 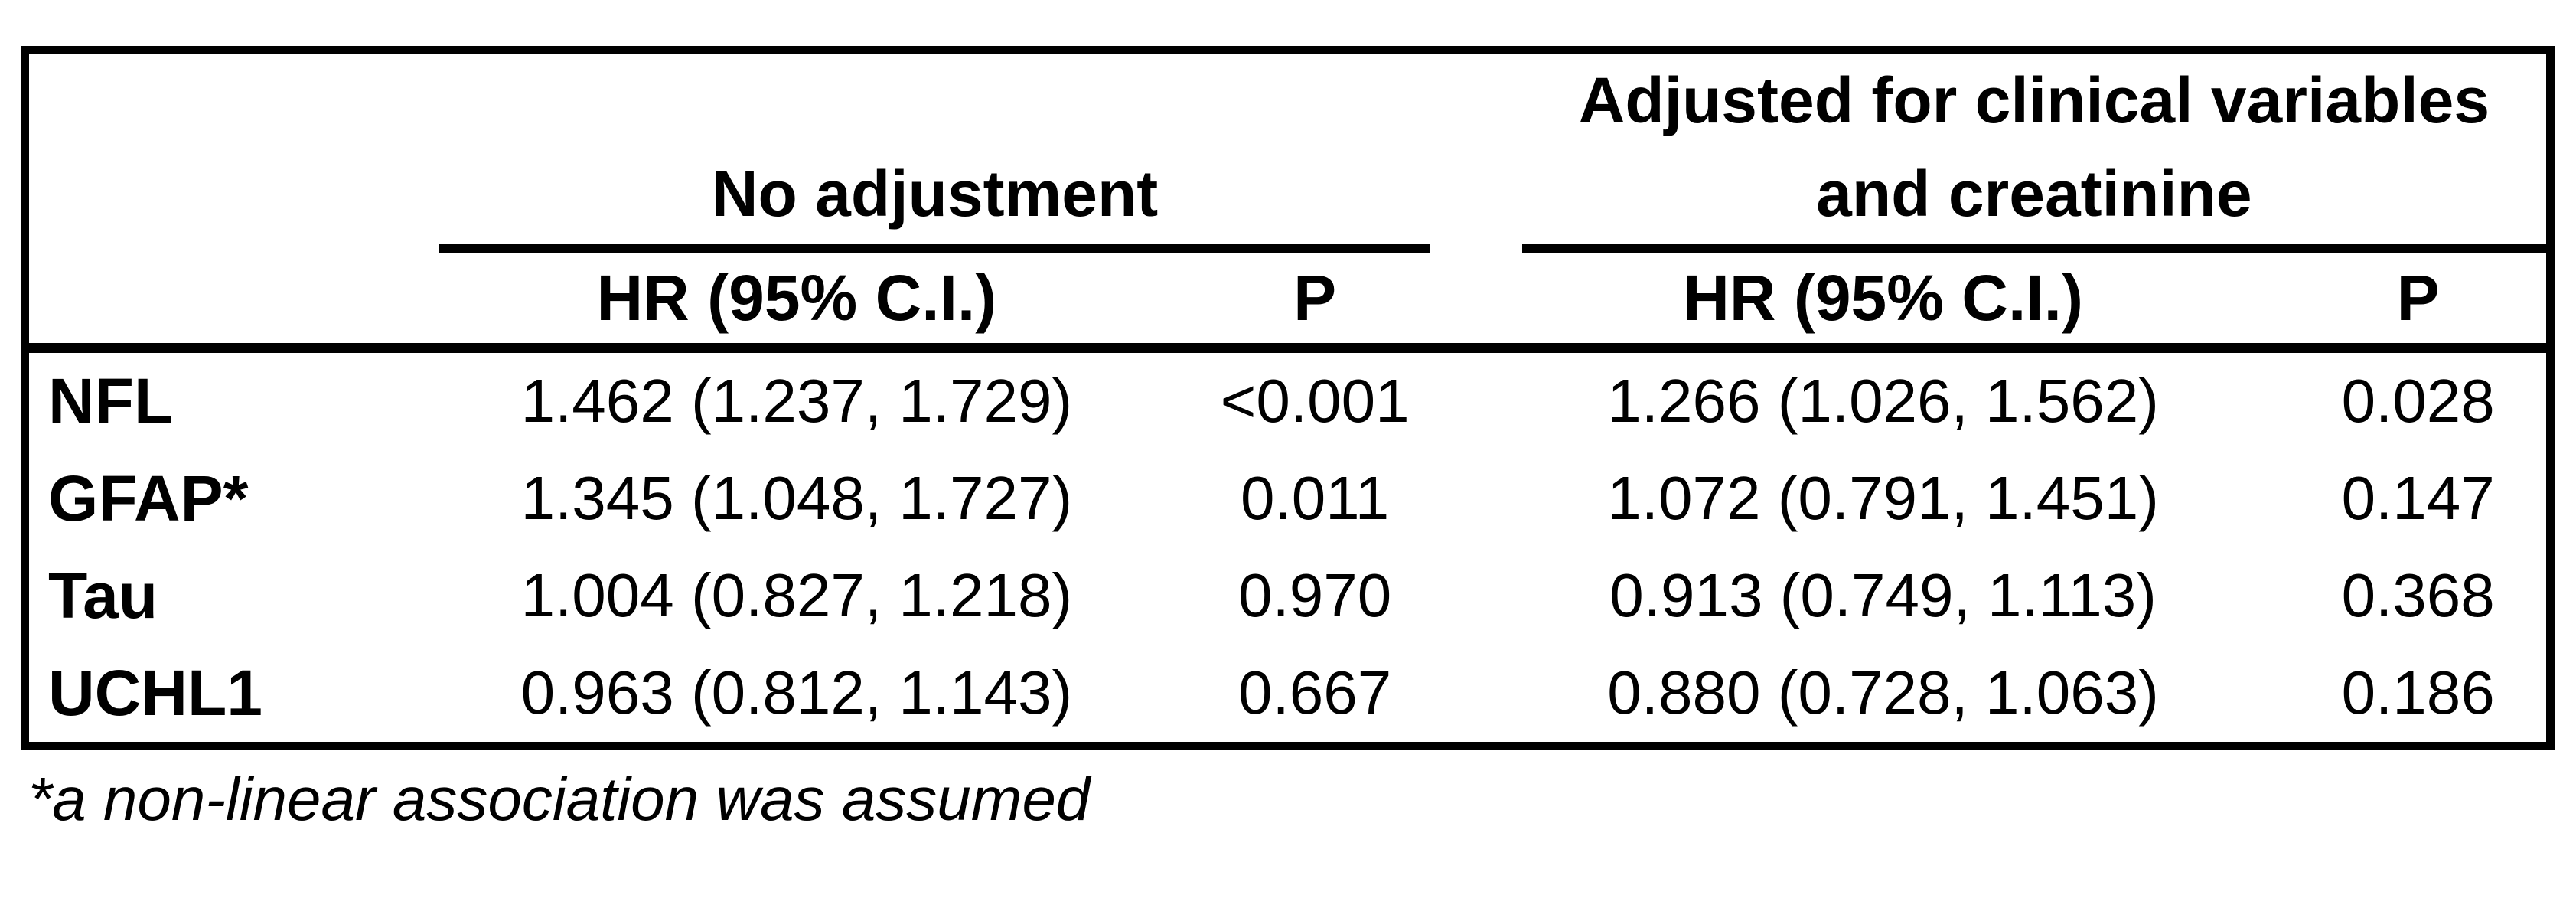 What do you see at coordinates (2418, 499) in the screenshot?
I see `p-value-cell: 0.147` at bounding box center [2418, 499].